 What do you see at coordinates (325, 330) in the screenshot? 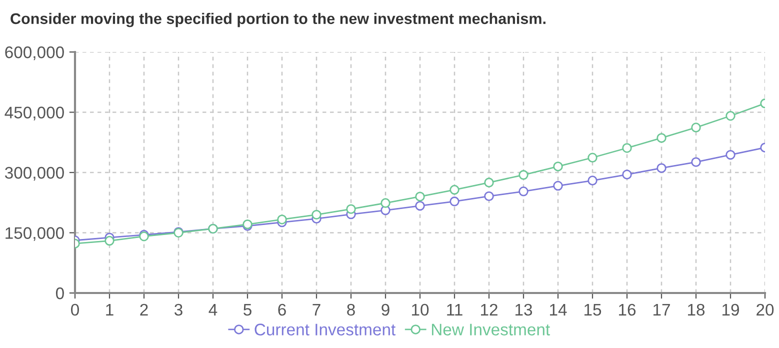
I see `legend-label: Current Investment` at bounding box center [325, 330].